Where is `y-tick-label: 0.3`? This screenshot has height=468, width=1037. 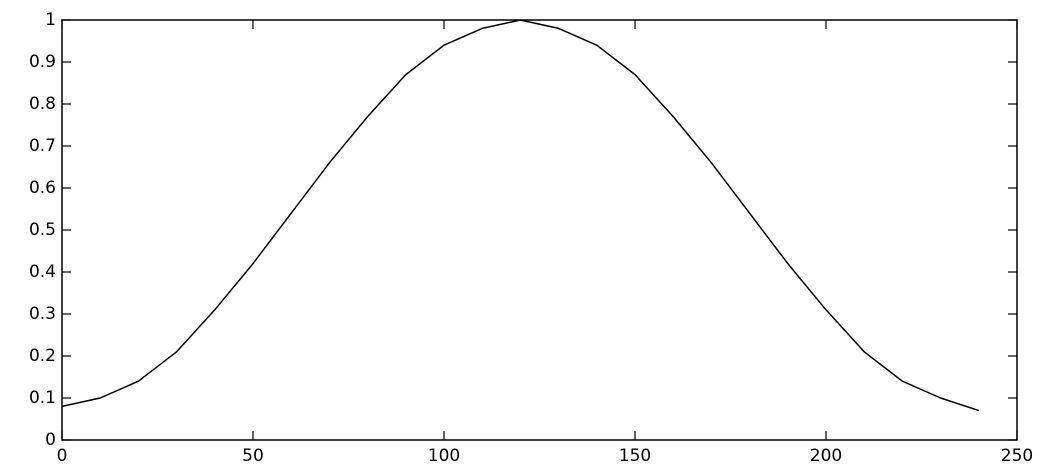
y-tick-label: 0.3 is located at coordinates (42, 314).